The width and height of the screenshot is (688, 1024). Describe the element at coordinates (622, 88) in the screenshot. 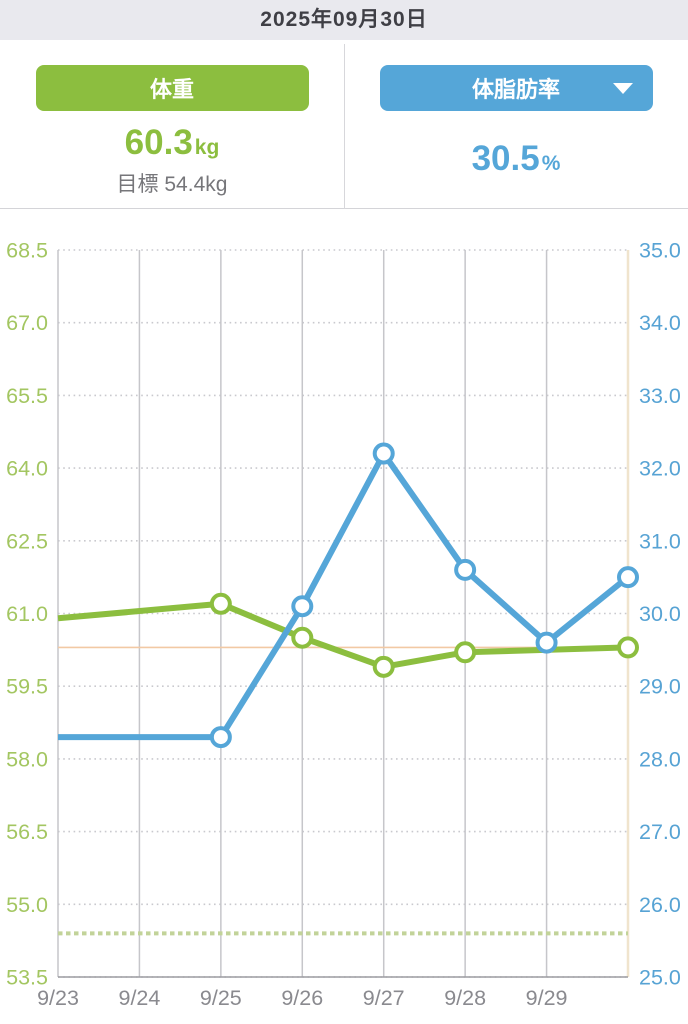

I see `triangle-down-icon` at that location.